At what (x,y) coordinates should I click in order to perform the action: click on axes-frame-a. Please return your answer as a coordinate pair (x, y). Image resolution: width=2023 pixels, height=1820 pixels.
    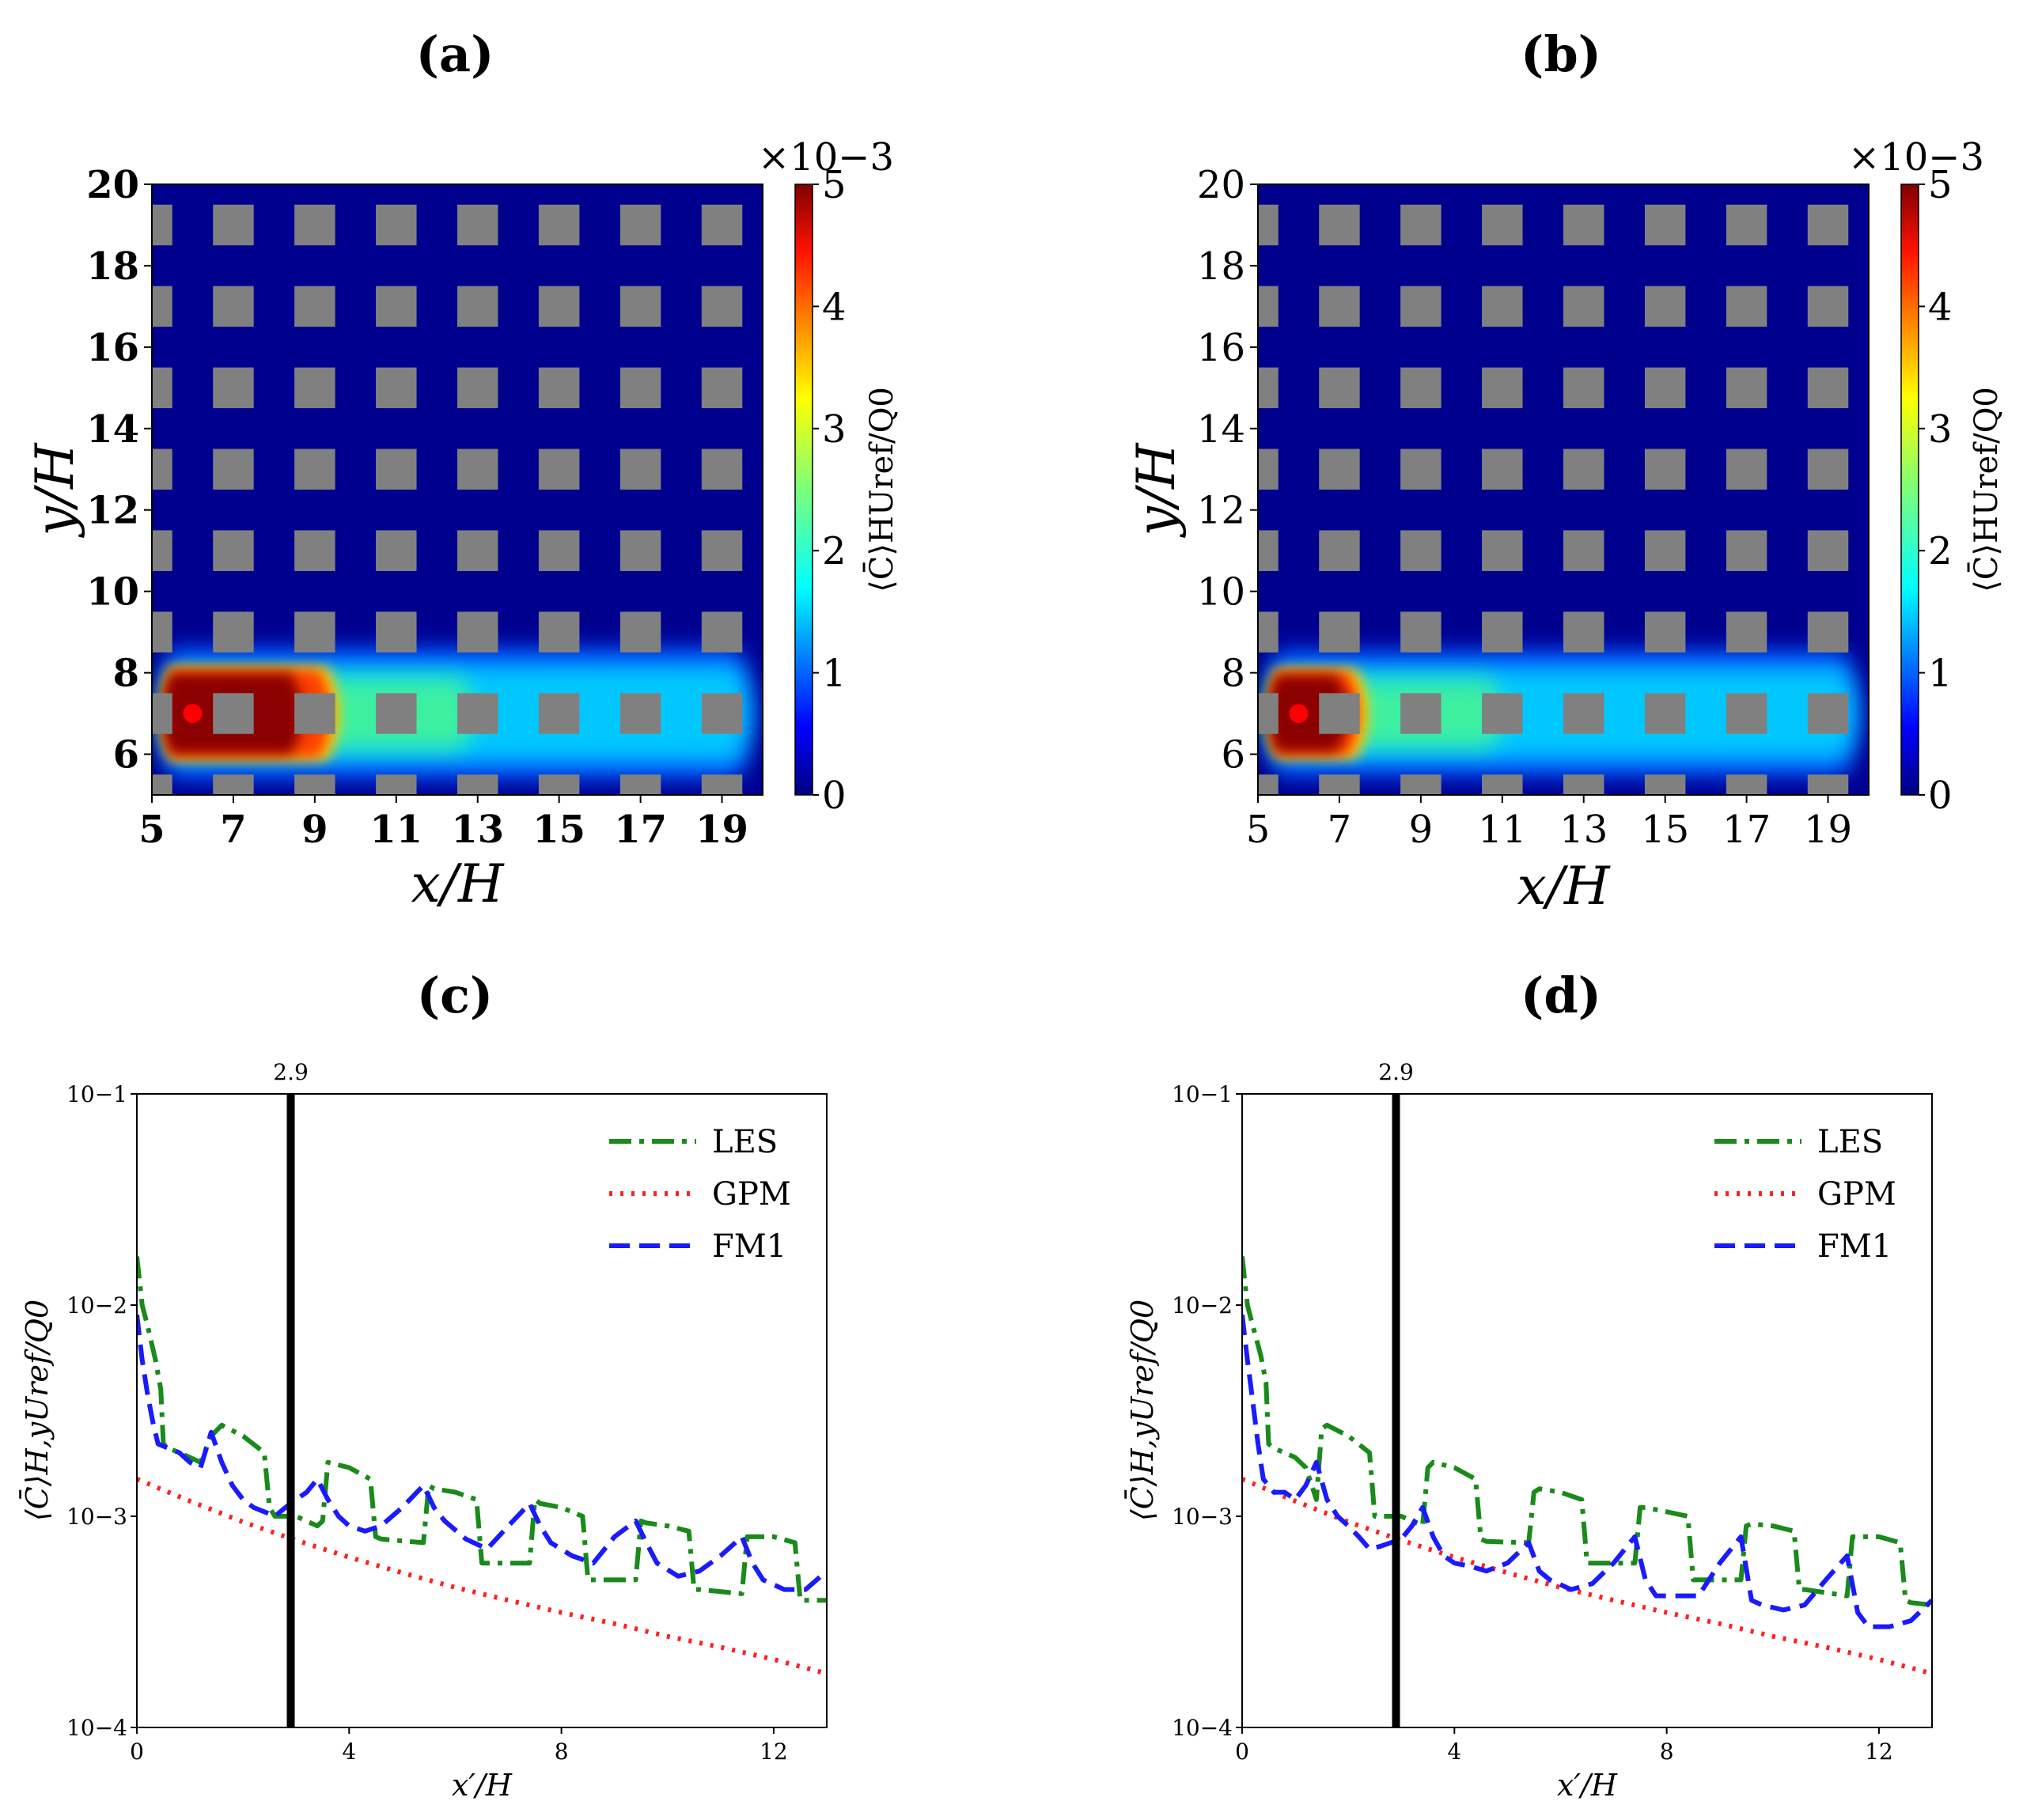
    Looking at the image, I should click on (457, 490).